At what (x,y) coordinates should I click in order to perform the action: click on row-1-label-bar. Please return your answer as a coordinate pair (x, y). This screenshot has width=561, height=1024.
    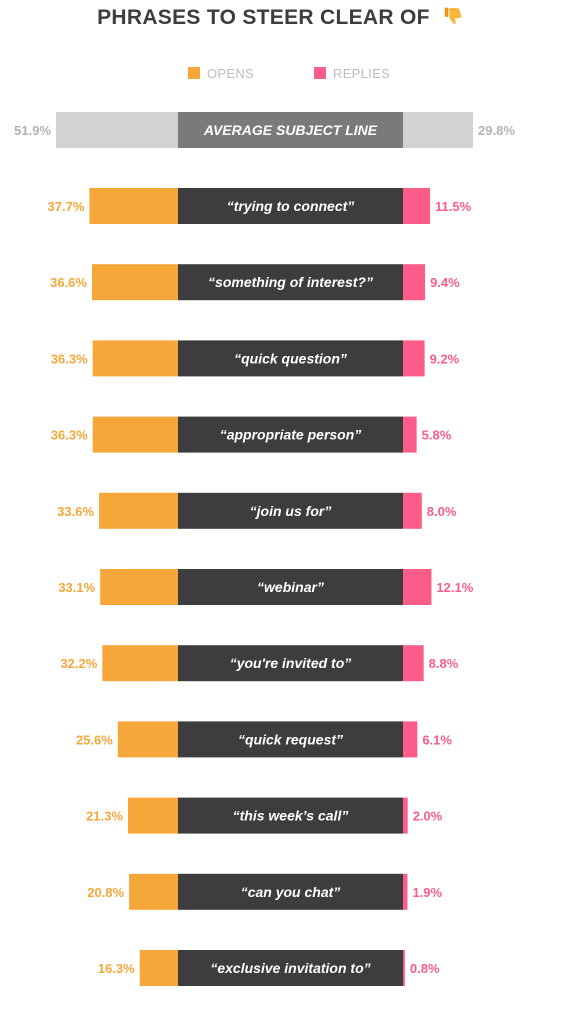
    Looking at the image, I should click on (290, 206).